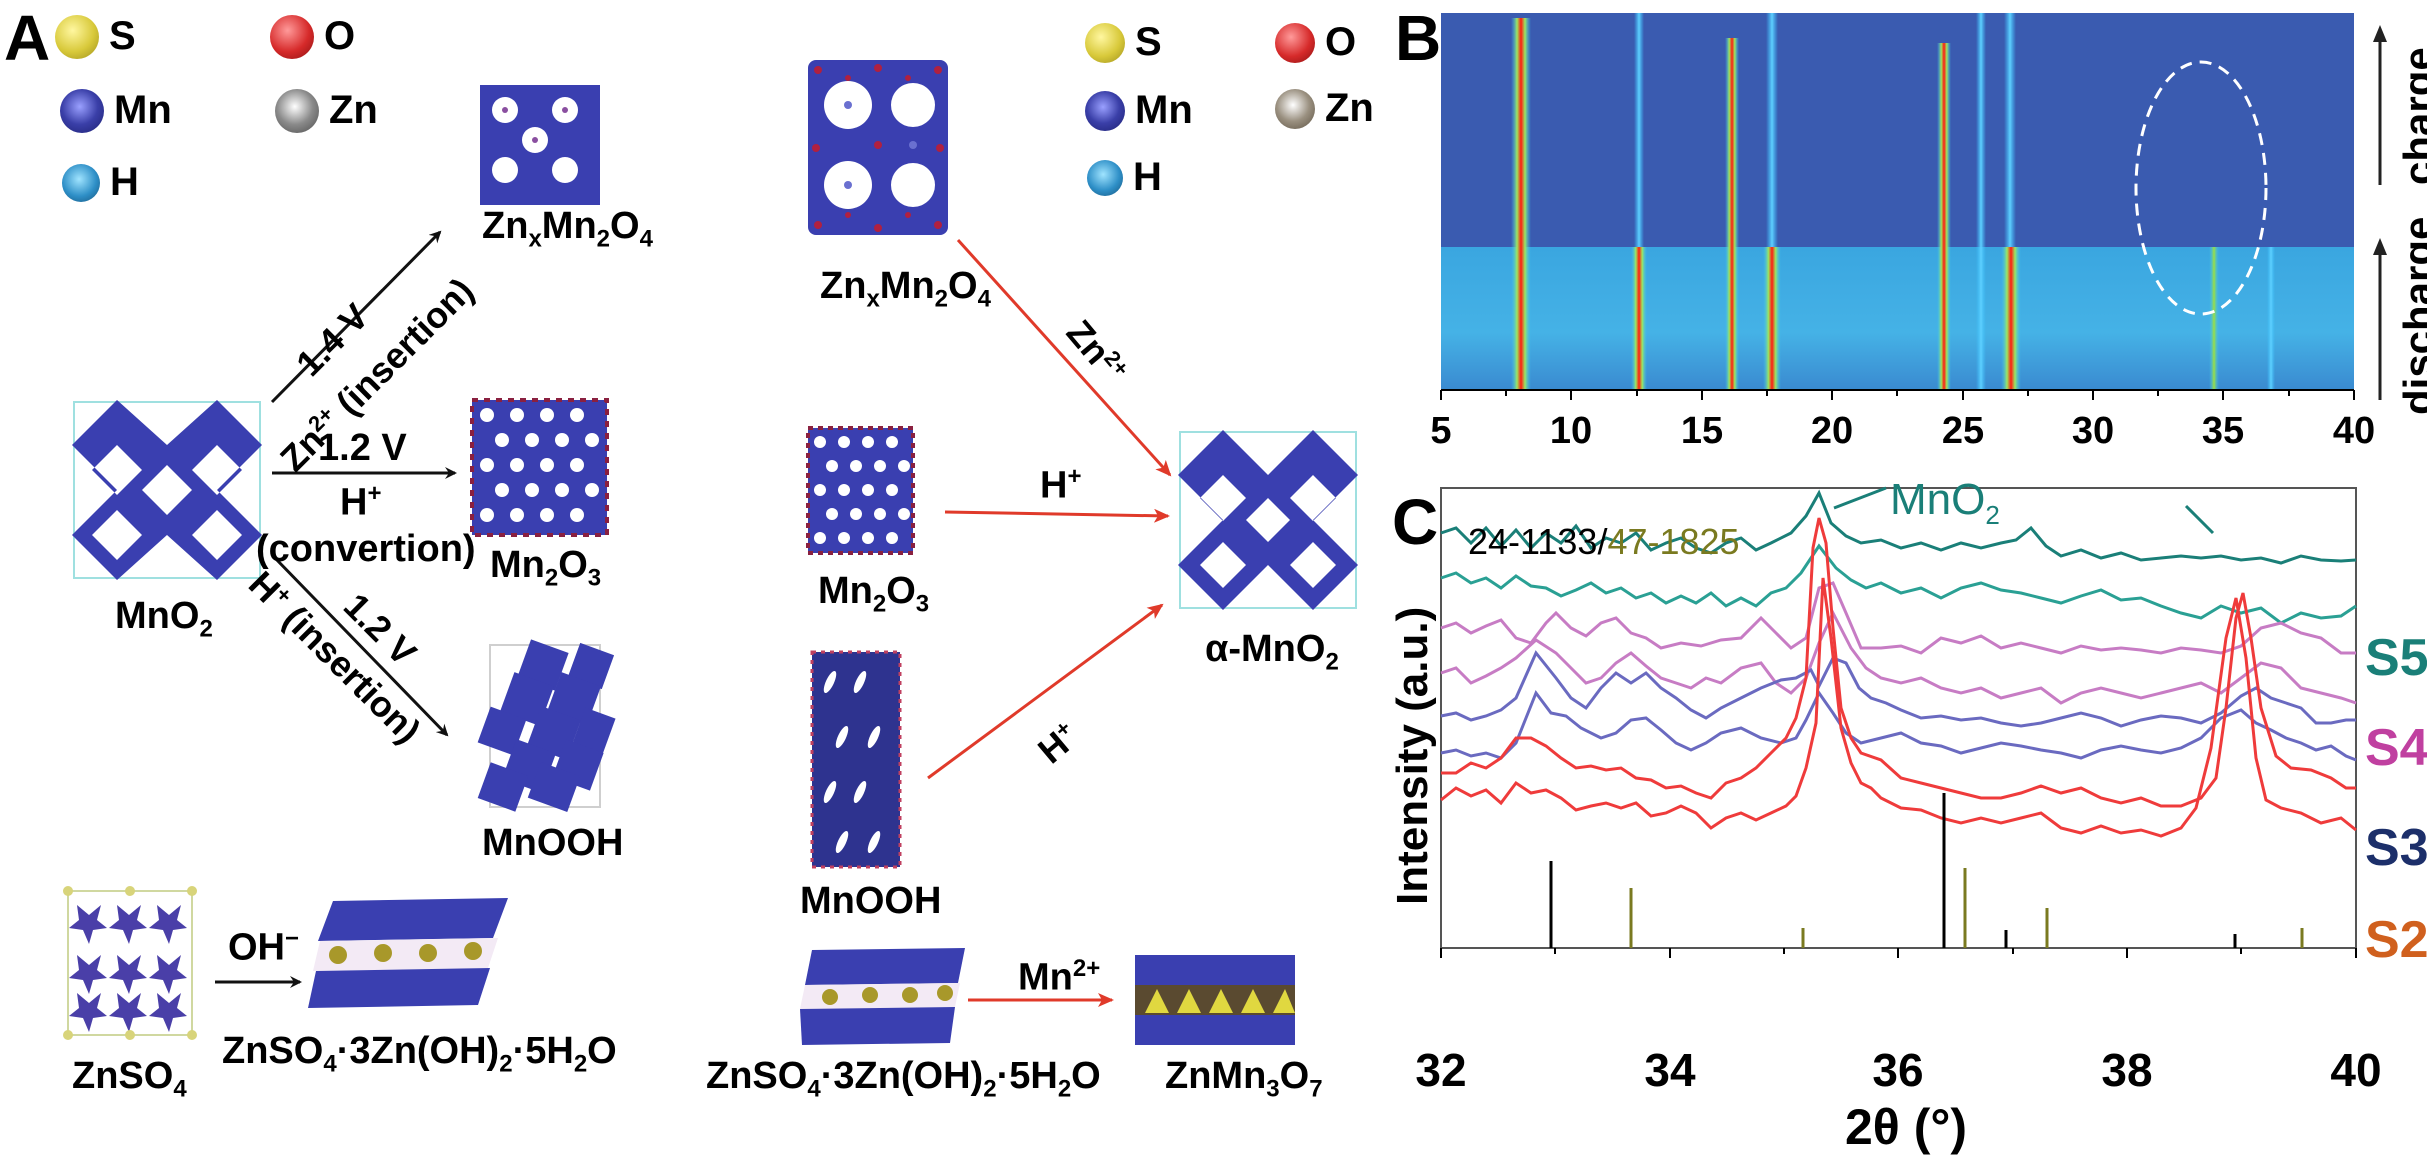  What do you see at coordinates (1324, 108) in the screenshot?
I see `legend-right-zn: Zn` at bounding box center [1324, 108].